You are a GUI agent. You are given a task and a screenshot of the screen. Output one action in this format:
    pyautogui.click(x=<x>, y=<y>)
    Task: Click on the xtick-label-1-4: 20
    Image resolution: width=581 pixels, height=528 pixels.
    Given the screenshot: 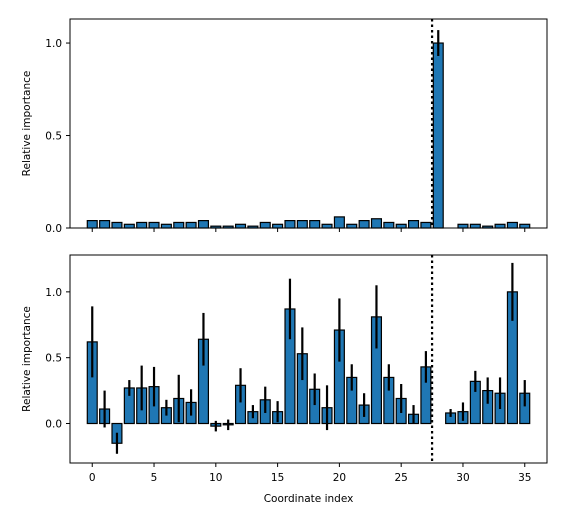 What is the action you would take?
    pyautogui.click(x=339, y=478)
    